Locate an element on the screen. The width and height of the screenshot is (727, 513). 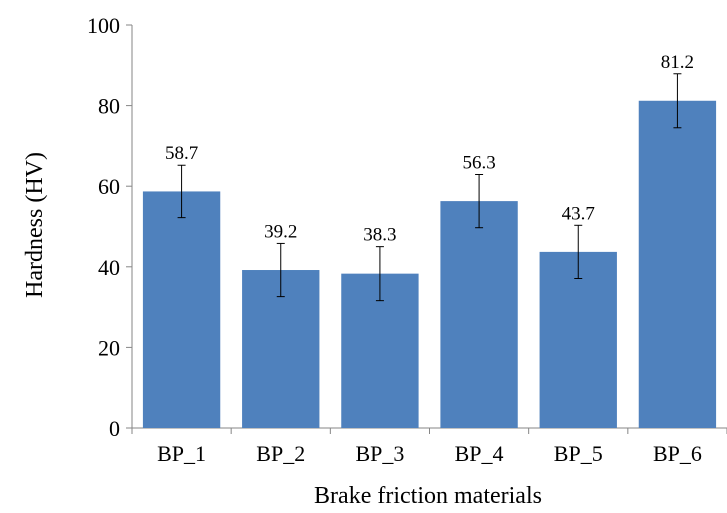
data-label: 38.3 is located at coordinates (379, 235).